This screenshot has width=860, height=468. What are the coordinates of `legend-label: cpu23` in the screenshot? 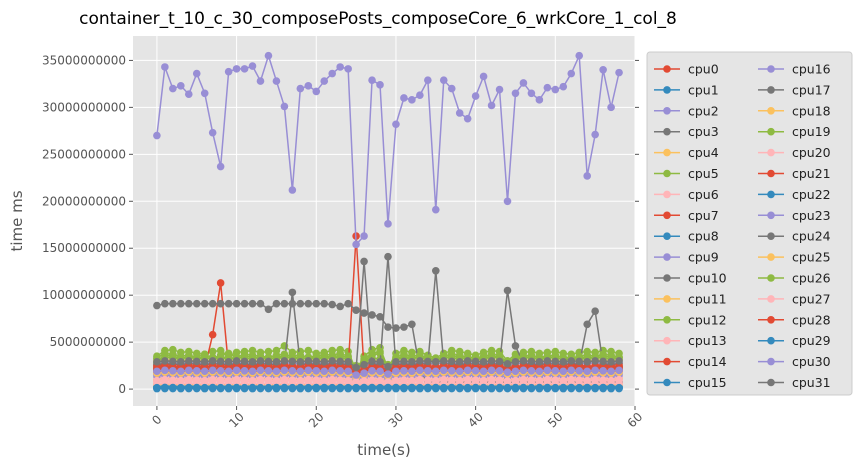 It's located at (811, 215).